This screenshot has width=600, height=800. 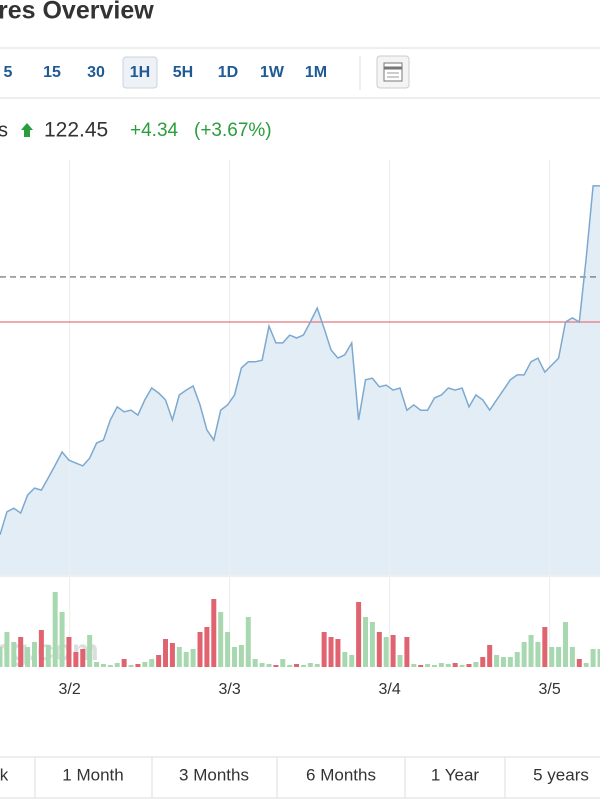 What do you see at coordinates (455, 774) in the screenshot?
I see `range-tab: 1 Year` at bounding box center [455, 774].